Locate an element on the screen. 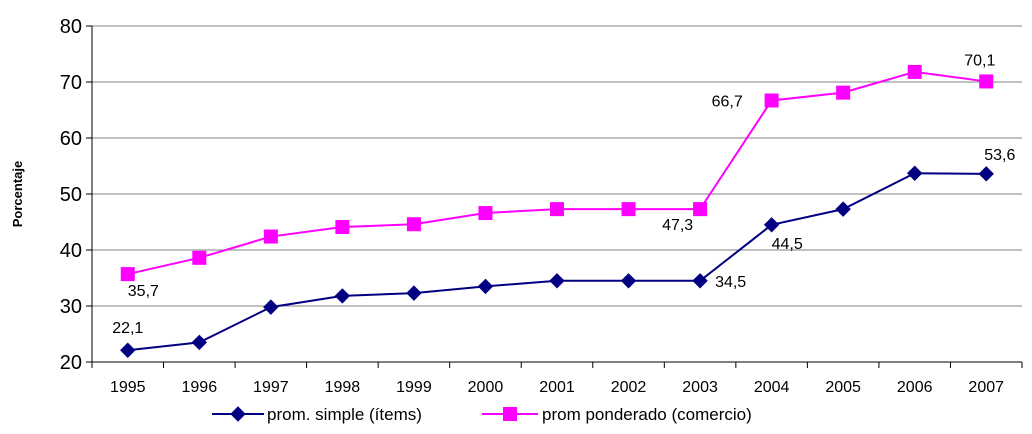 The width and height of the screenshot is (1032, 434). y-tick-label: 30 is located at coordinates (71, 307).